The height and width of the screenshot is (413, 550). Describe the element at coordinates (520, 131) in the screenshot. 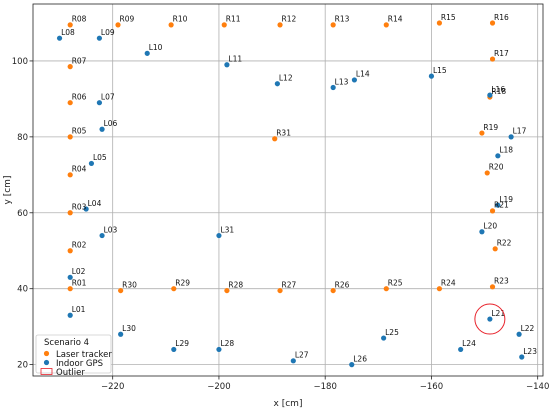

I see `point-label: L17` at that location.